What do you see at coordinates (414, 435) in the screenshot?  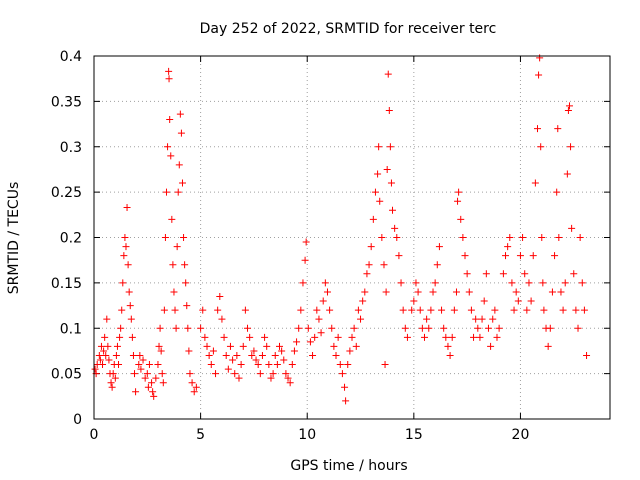 I see `x-tick-label: 15` at bounding box center [414, 435].